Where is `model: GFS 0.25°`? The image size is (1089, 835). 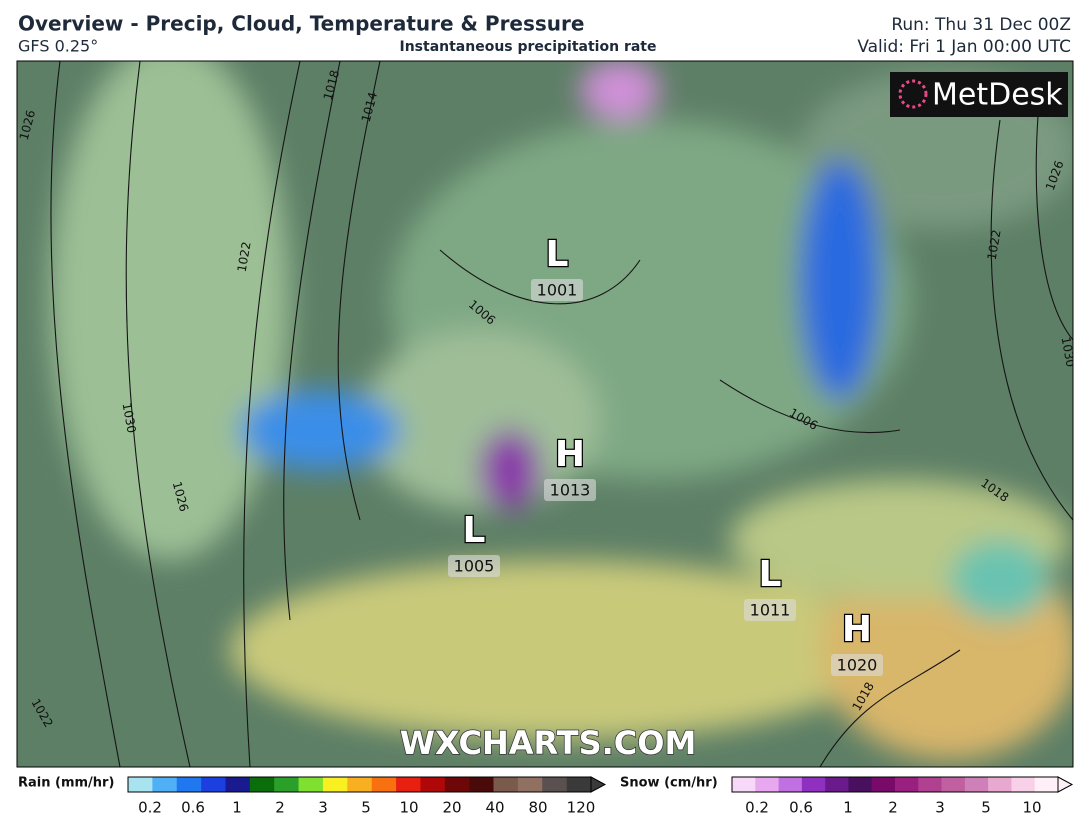
model: GFS 0.25° is located at coordinates (58, 46).